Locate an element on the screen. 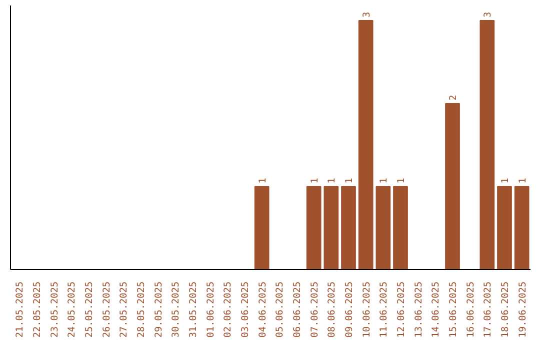  x-tick-label: 12.06.2025 is located at coordinates (401, 309).